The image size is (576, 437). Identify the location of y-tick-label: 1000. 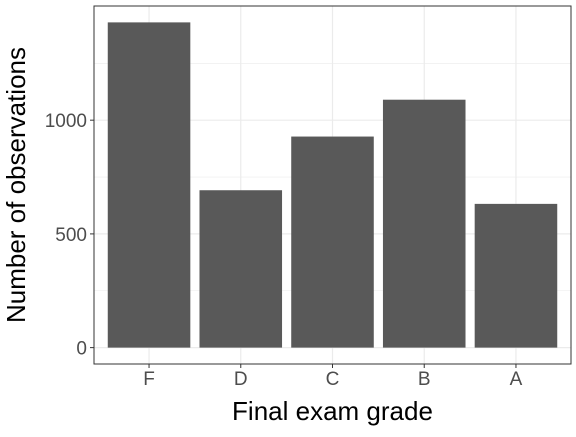
(66, 121).